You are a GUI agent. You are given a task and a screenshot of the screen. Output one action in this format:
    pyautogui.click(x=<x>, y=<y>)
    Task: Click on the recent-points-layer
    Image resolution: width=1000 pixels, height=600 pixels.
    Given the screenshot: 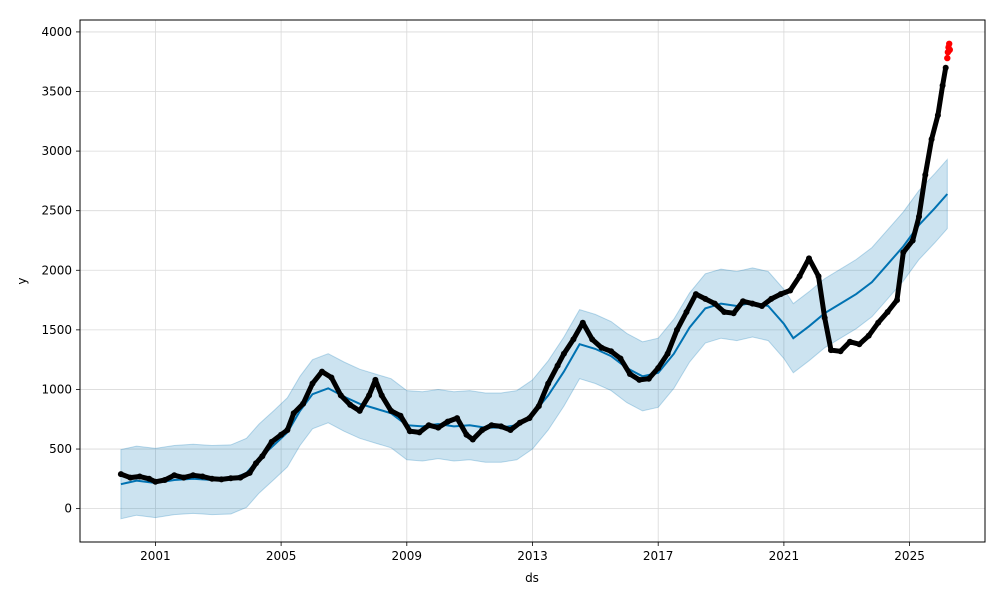 What is the action you would take?
    pyautogui.click(x=948, y=51)
    